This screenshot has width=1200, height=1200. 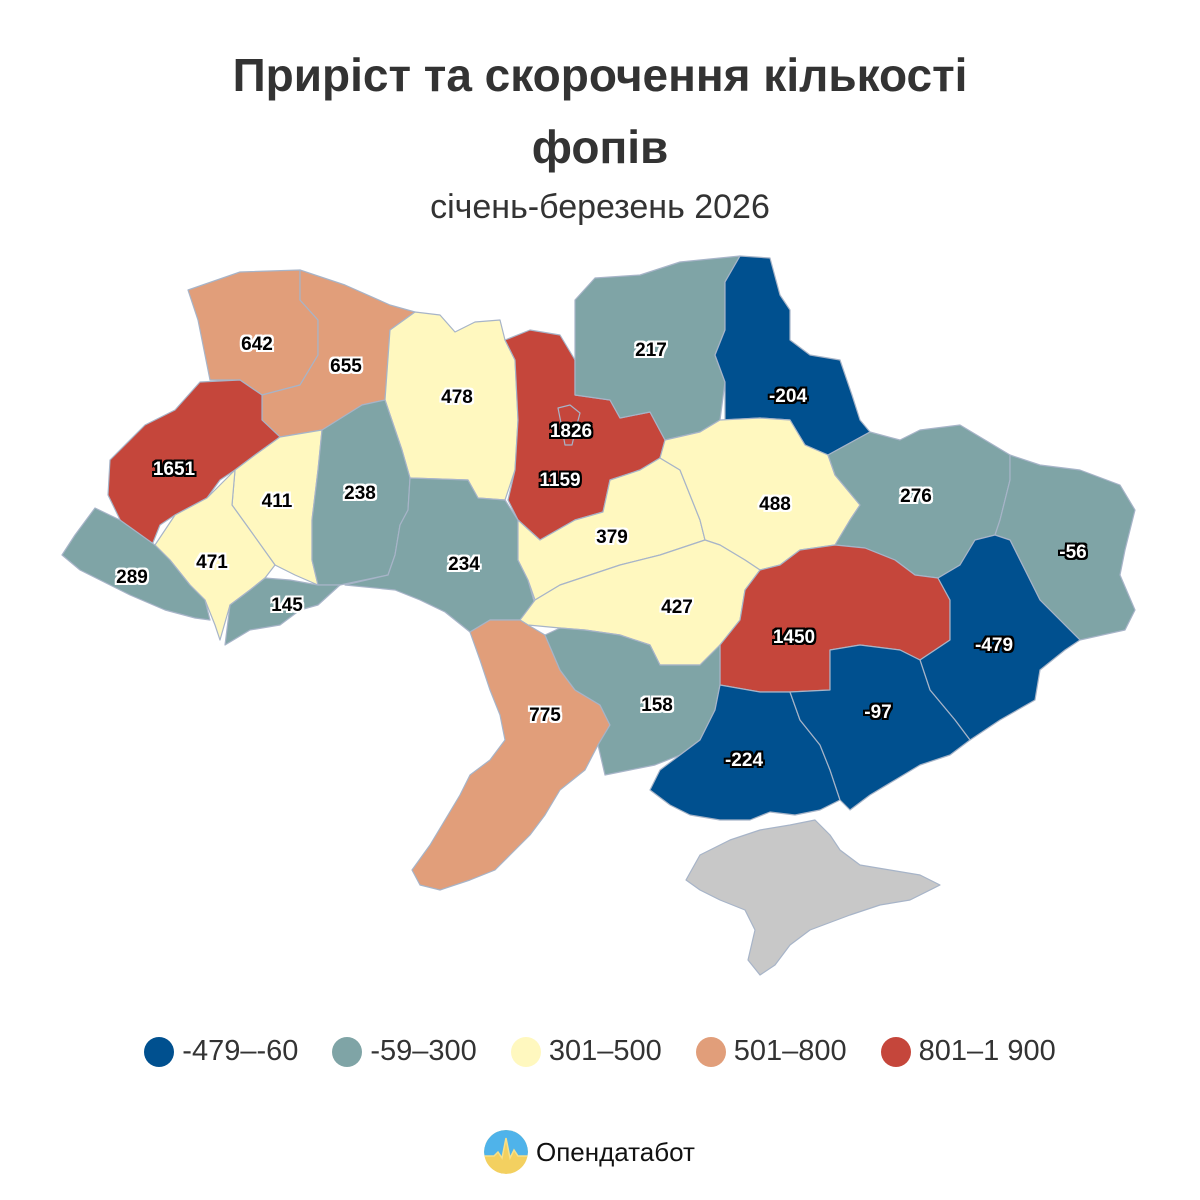 I want to click on region-label-cherkasy: 379, so click(x=612, y=537).